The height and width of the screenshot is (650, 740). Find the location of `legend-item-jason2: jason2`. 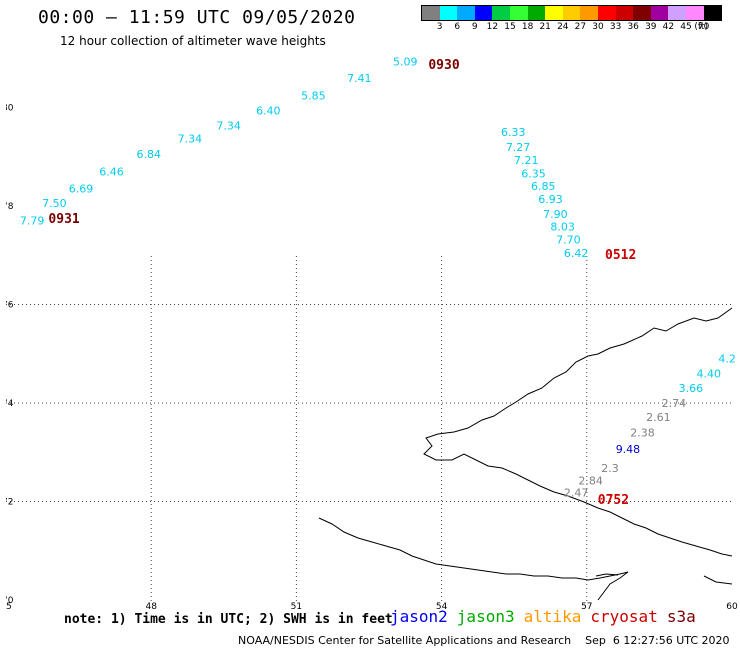

legend-item-jason2: jason2 is located at coordinates (419, 616).